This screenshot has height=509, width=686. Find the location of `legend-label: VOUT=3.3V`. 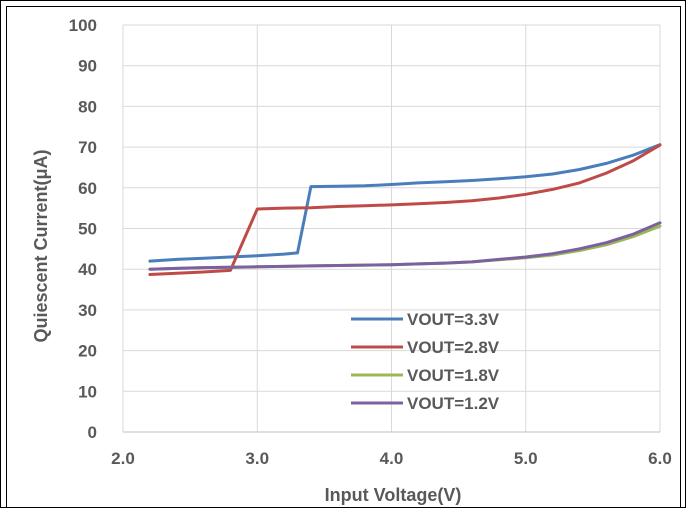

legend-label: VOUT=3.3V is located at coordinates (453, 319).